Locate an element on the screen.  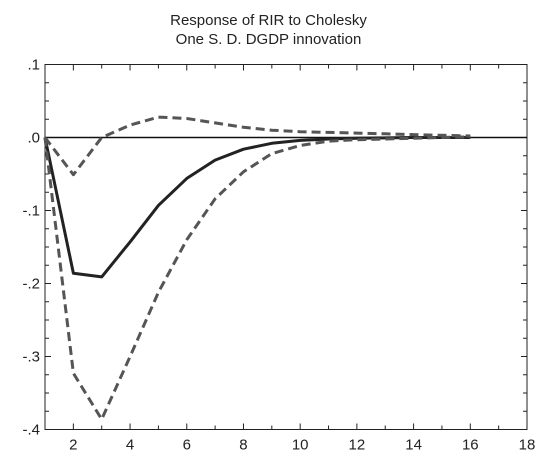
x-tick-label: 18 is located at coordinates (527, 445).